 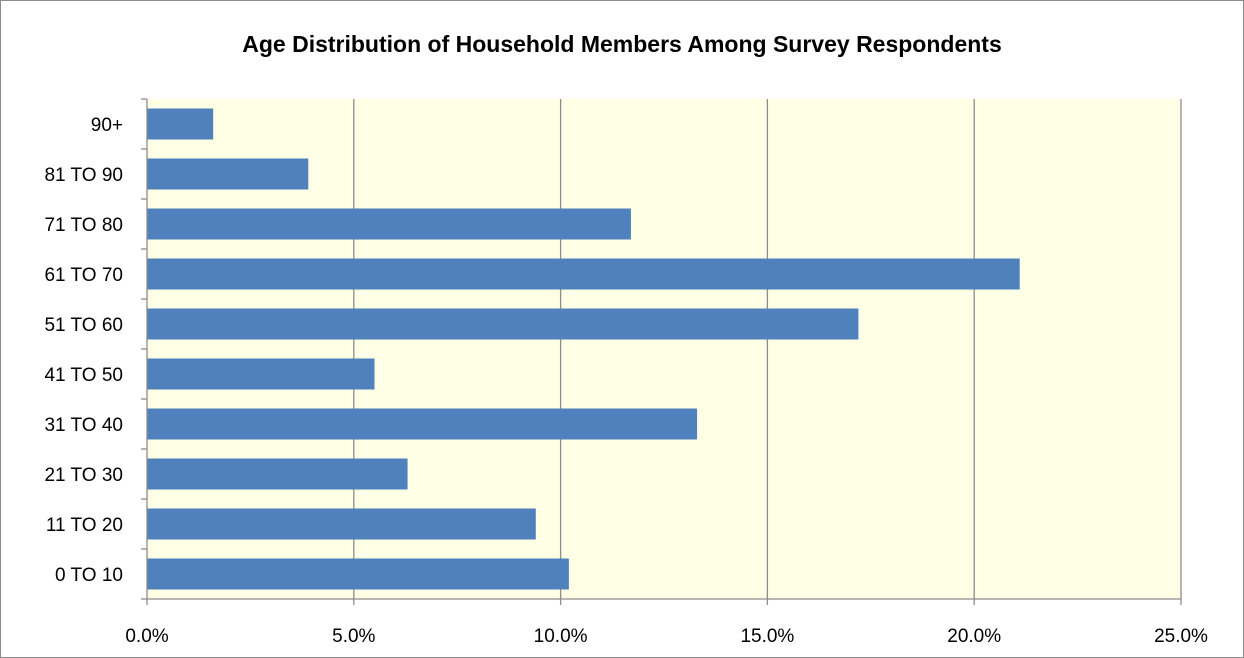 I want to click on y-tick-label: 90+, so click(x=107, y=125).